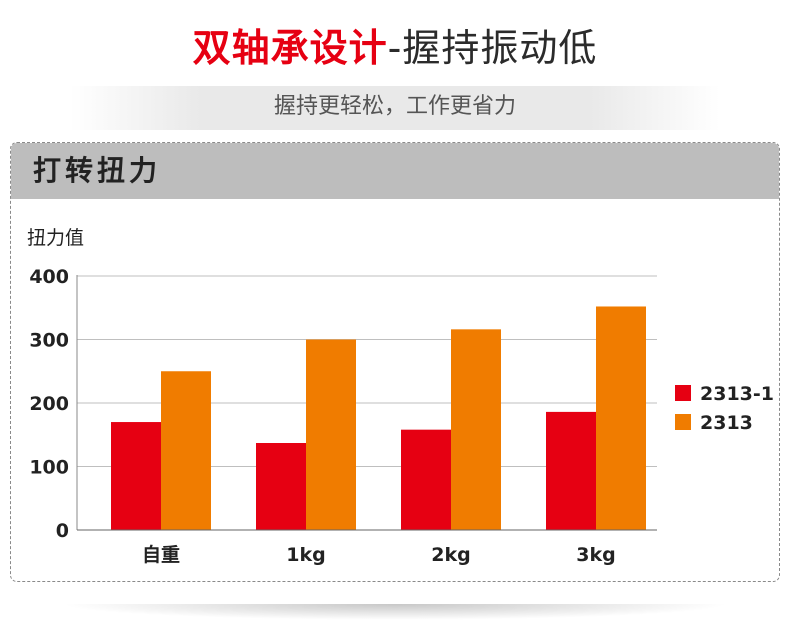 Image resolution: width=790 pixels, height=620 pixels. What do you see at coordinates (55, 238) in the screenshot?
I see `y-axis-label: 扭力值` at bounding box center [55, 238].